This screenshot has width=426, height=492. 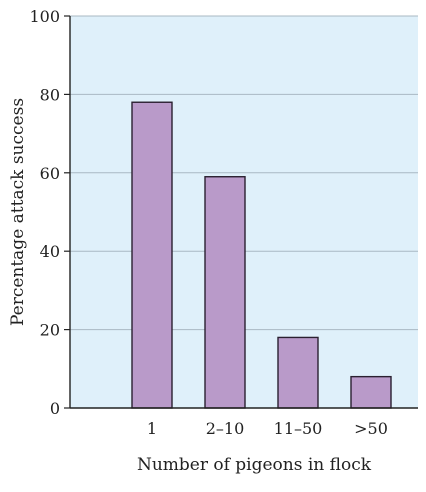 I want to click on x-axis-label: Number of pigeons in flock, so click(x=254, y=465).